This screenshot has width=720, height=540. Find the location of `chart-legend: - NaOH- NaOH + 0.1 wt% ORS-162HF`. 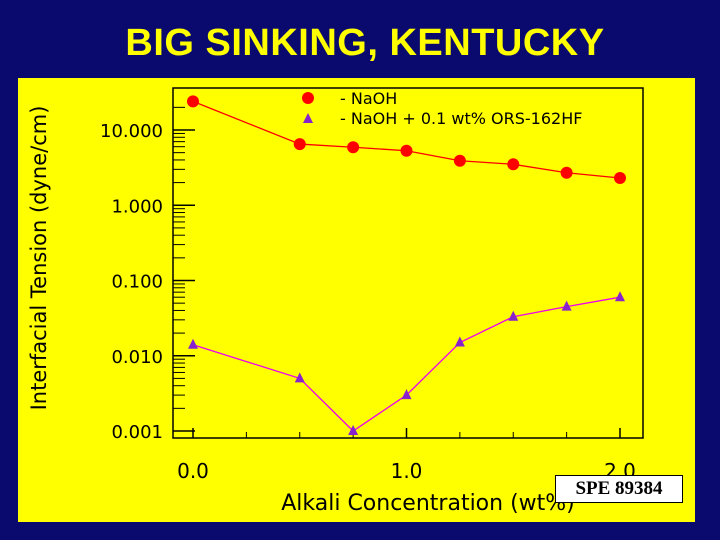

chart-legend: - NaOH- NaOH + 0.1 wt% ORS-162HF is located at coordinates (442, 108).